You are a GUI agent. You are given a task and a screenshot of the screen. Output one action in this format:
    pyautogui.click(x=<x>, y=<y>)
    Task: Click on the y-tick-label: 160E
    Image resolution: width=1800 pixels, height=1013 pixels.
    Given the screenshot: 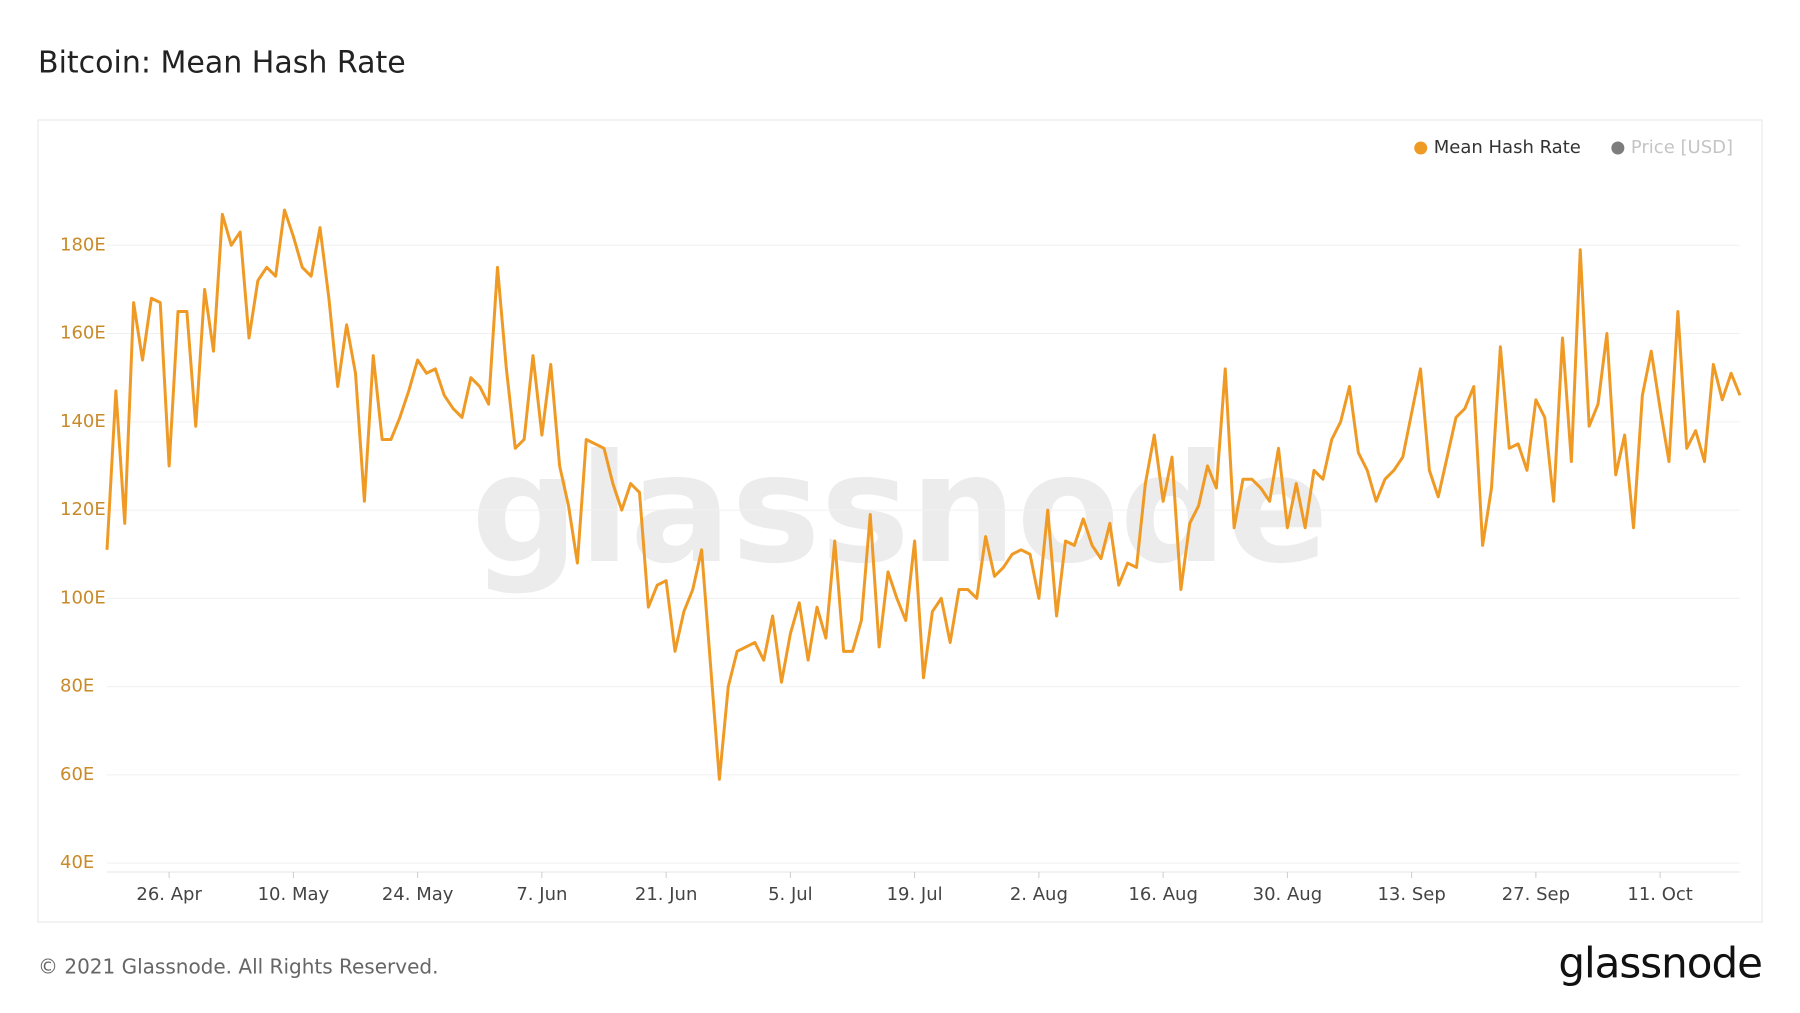 What is the action you would take?
    pyautogui.click(x=83, y=333)
    